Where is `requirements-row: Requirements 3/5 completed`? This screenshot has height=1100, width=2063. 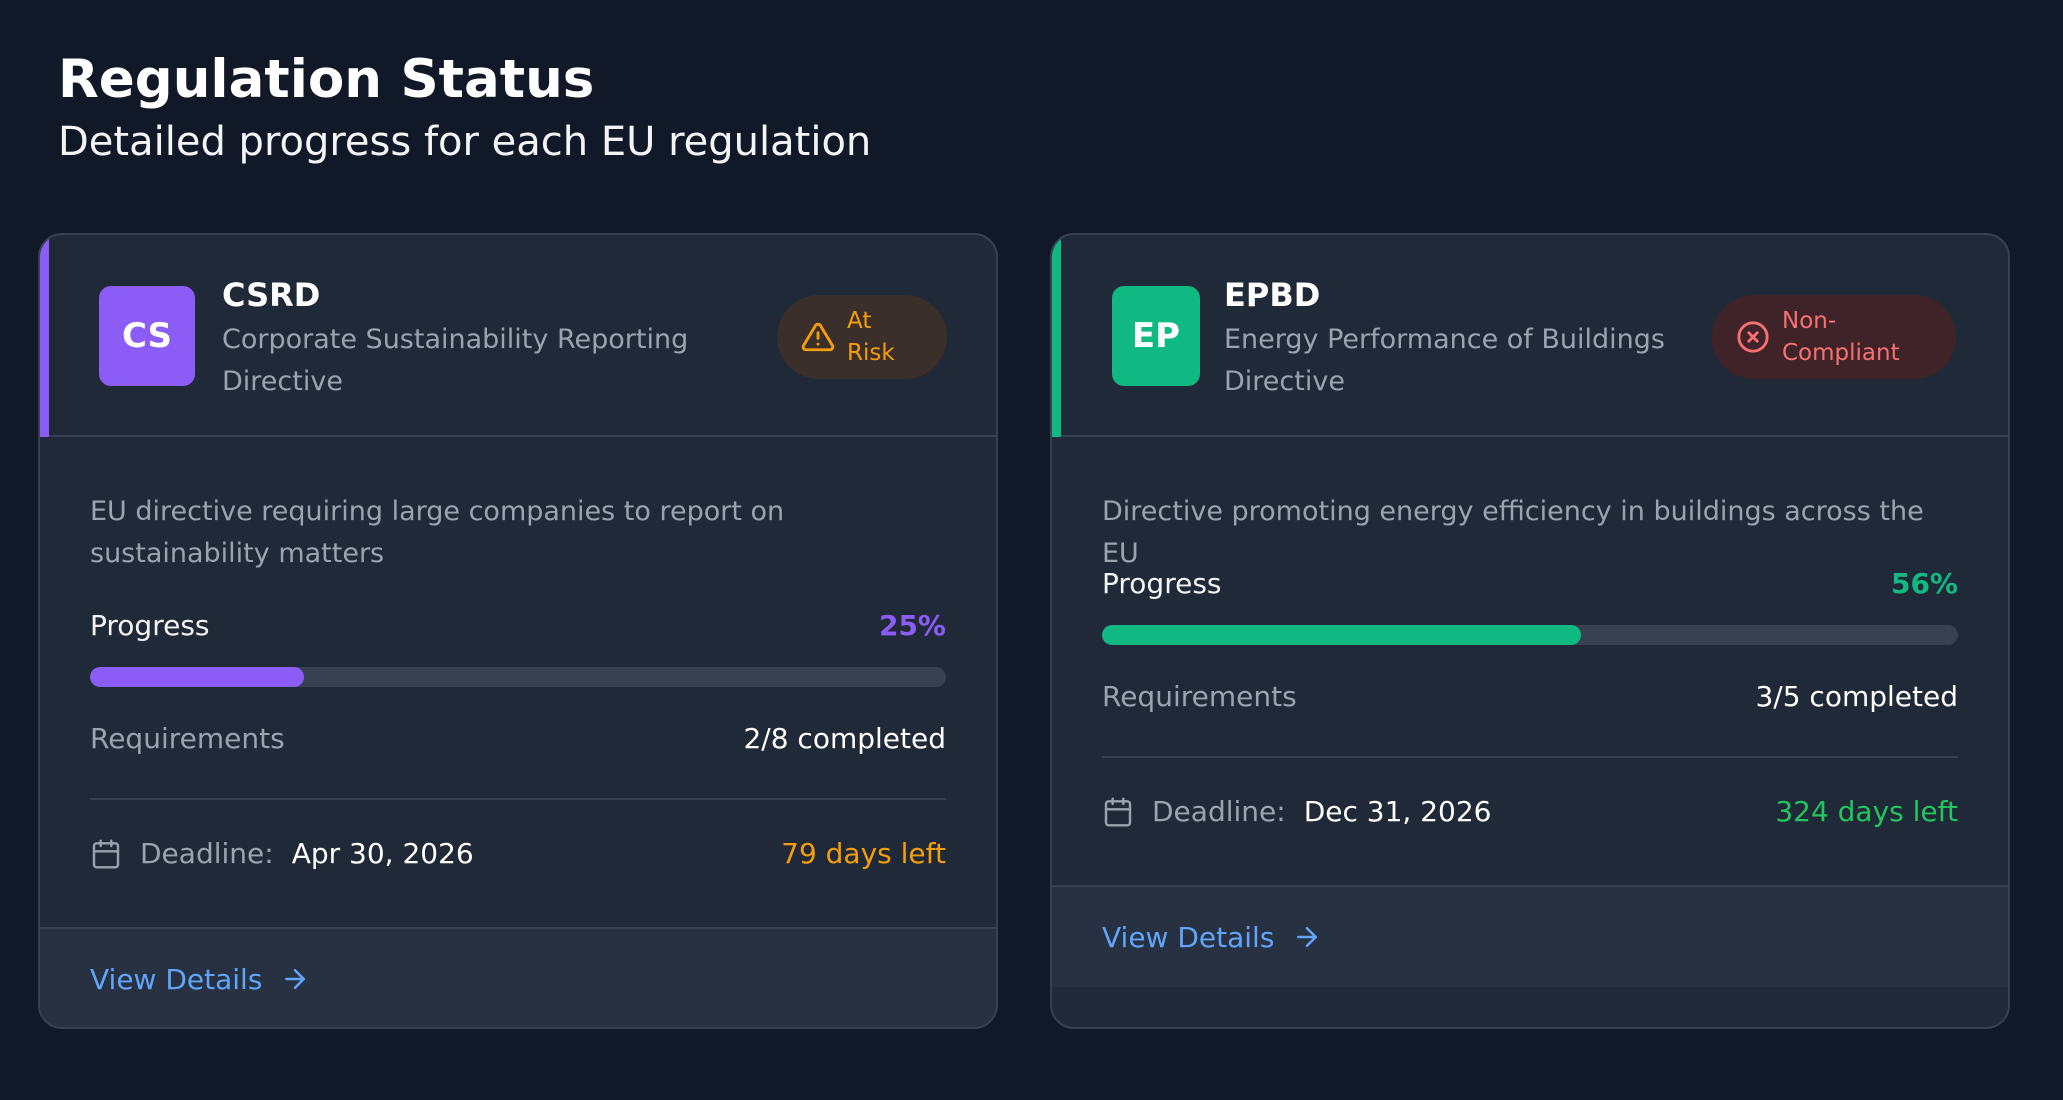 requirements-row: Requirements 3/5 completed is located at coordinates (1530, 696).